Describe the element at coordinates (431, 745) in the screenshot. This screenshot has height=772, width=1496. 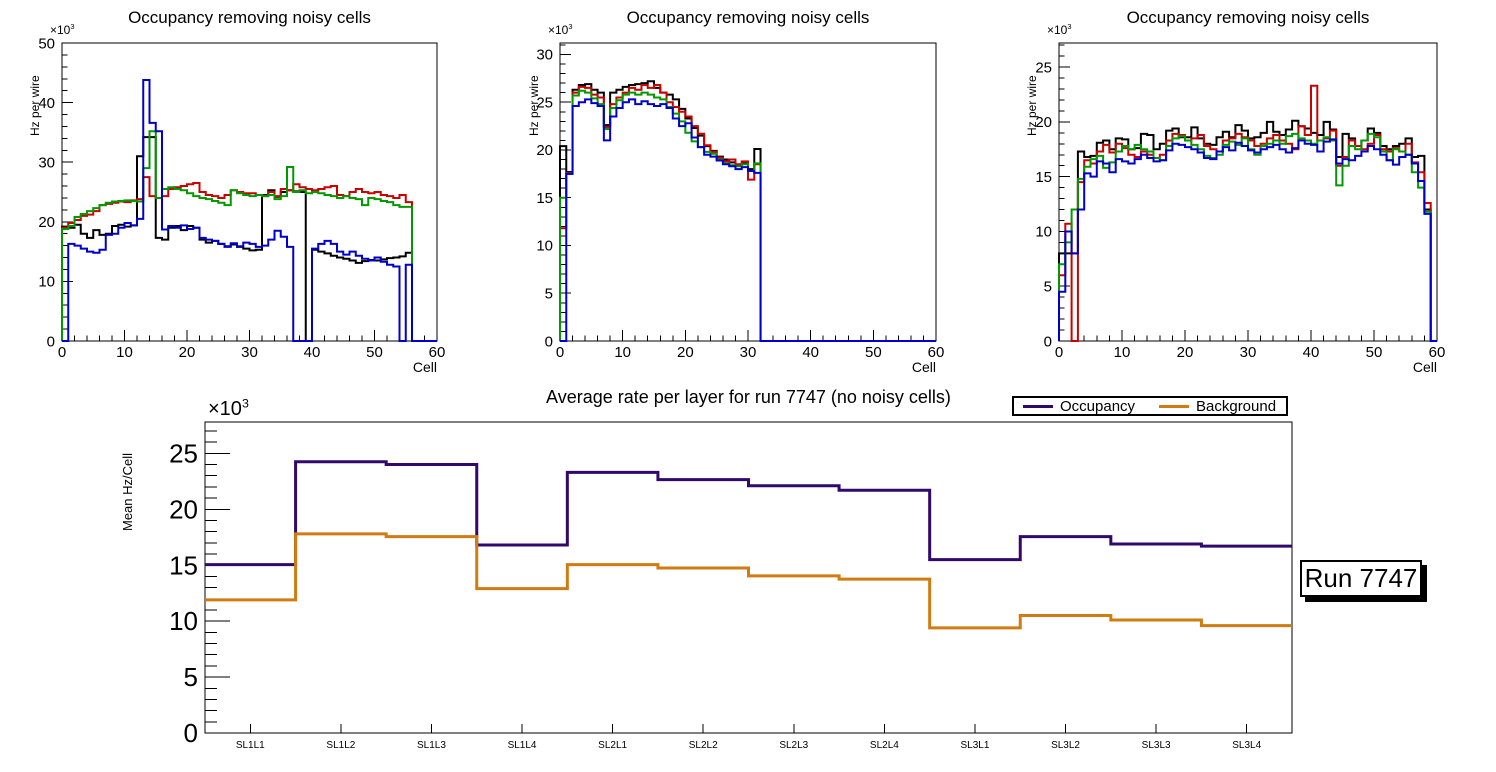
I see `svg-text: SL1L3` at that location.